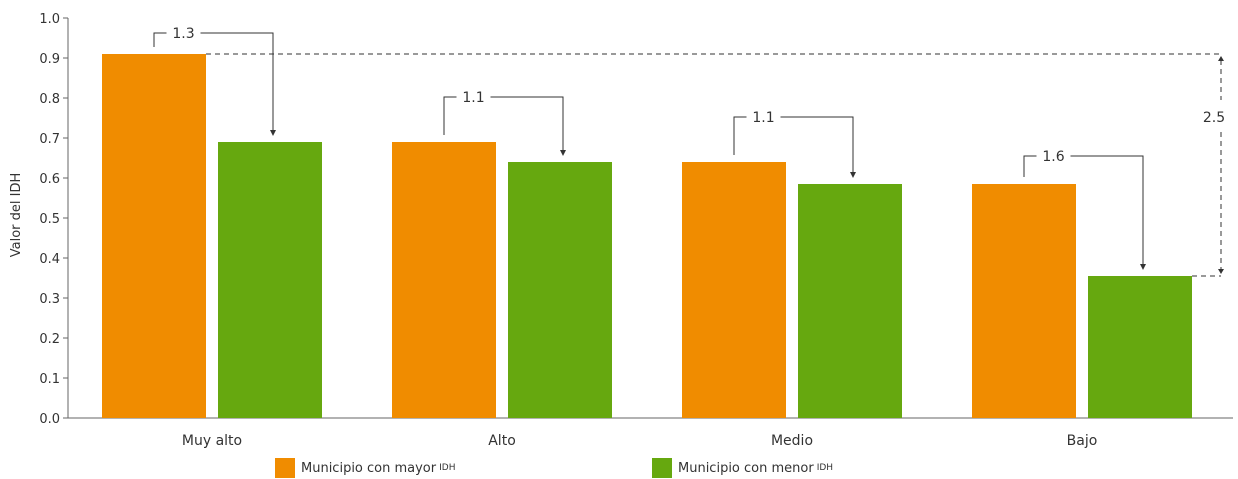 The image size is (1238, 479). Describe the element at coordinates (662, 468) in the screenshot. I see `legend-swatch-menor` at that location.